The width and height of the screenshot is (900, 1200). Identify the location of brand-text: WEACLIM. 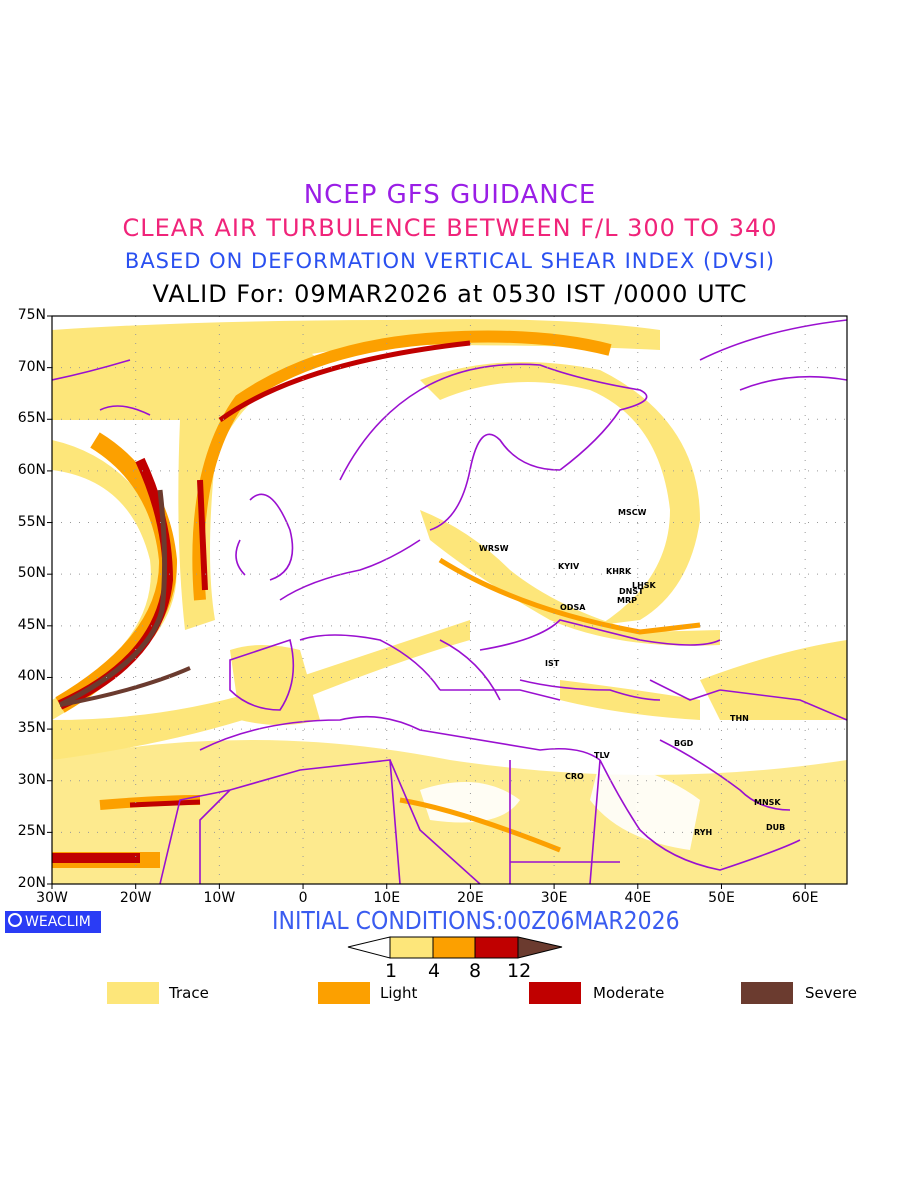
(58, 922).